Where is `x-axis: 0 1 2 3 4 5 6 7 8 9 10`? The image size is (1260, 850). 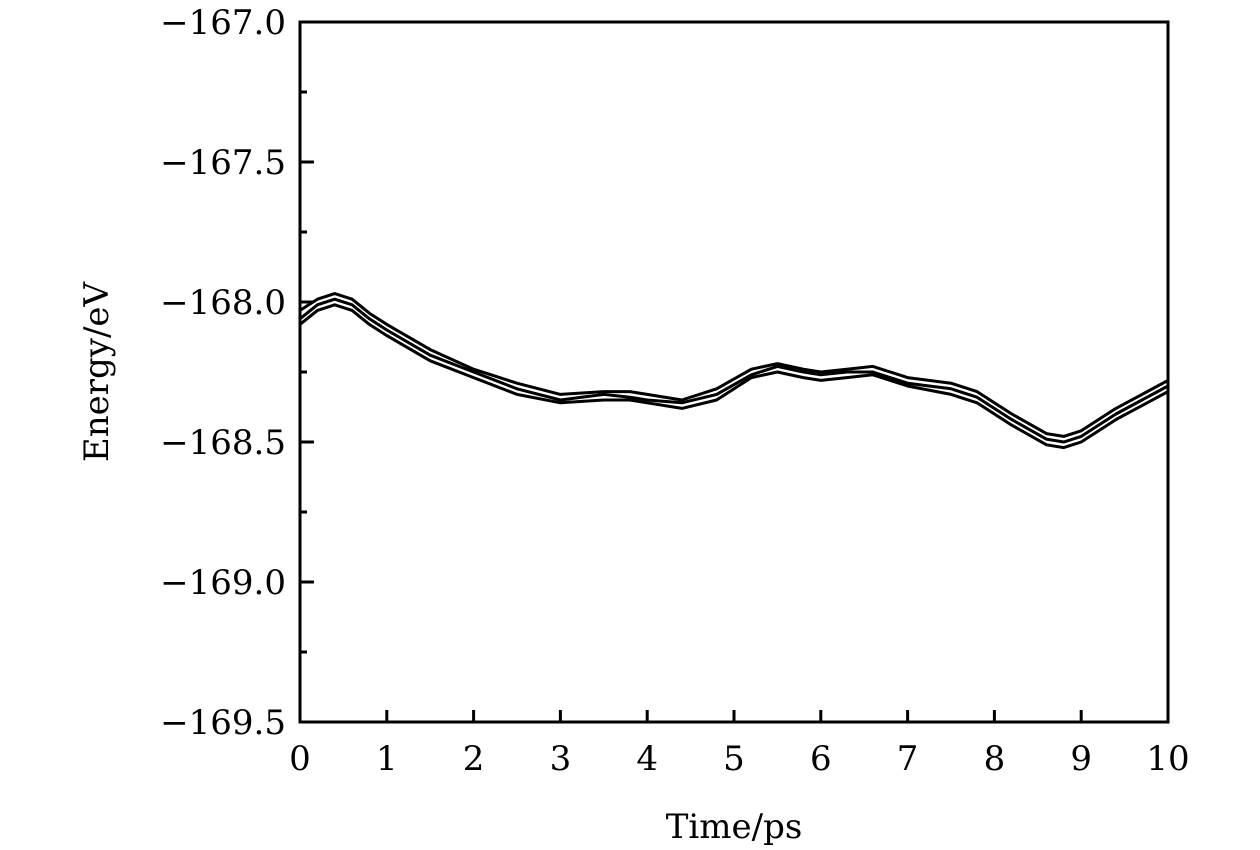
x-axis: 0 1 2 3 4 5 6 7 8 9 10 is located at coordinates (739, 744).